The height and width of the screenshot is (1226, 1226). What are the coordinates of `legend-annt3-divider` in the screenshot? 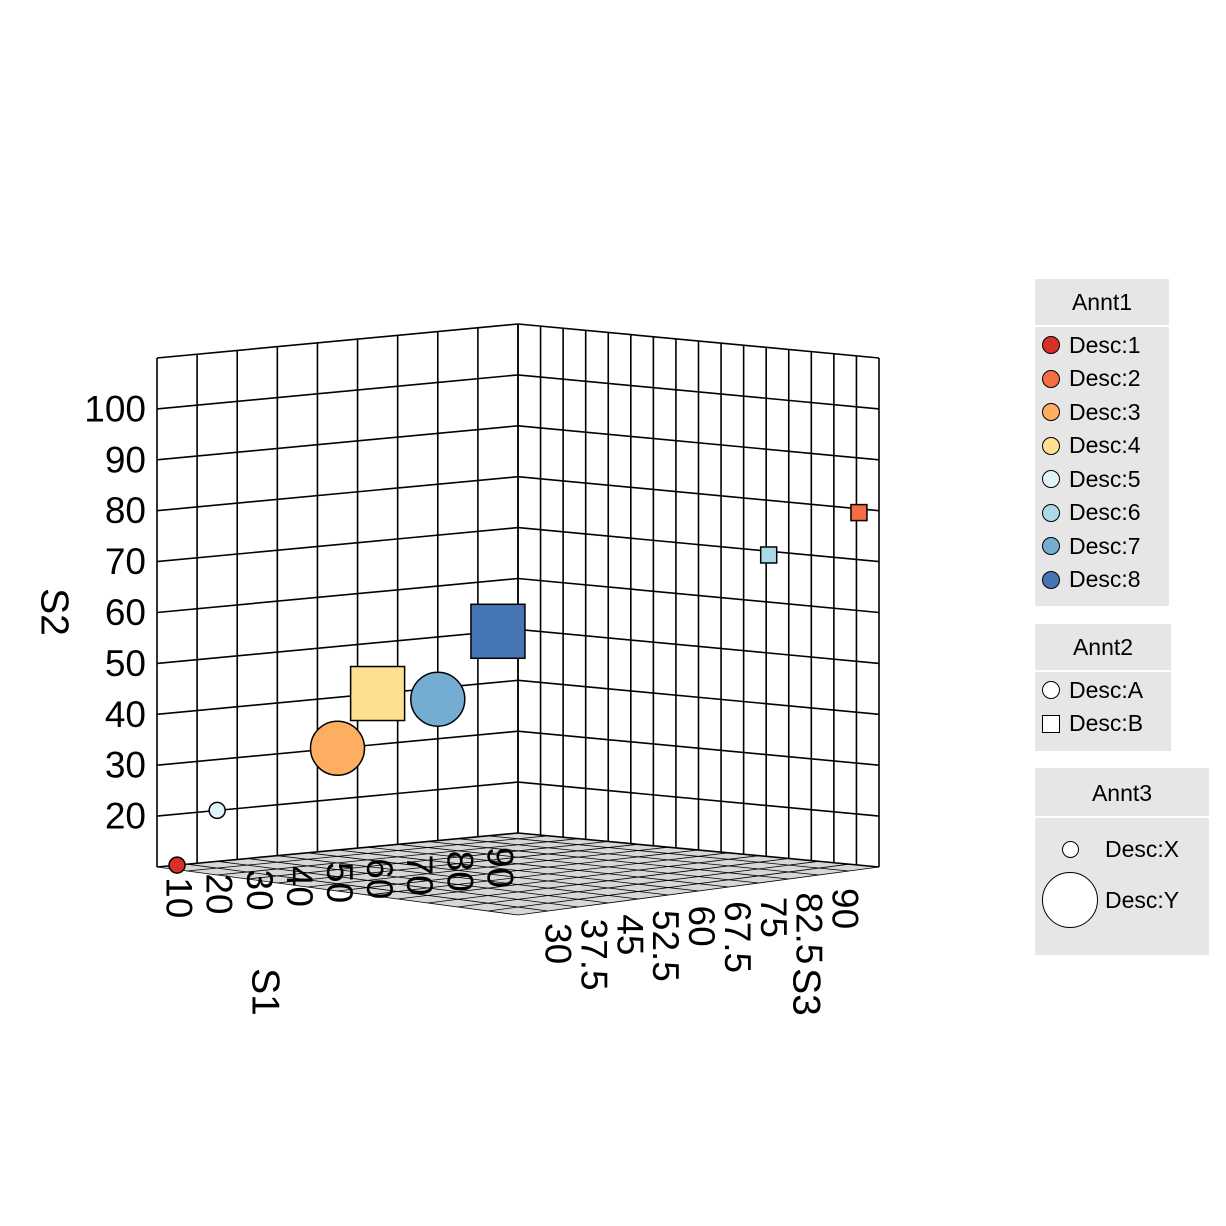 It's located at (1122, 817).